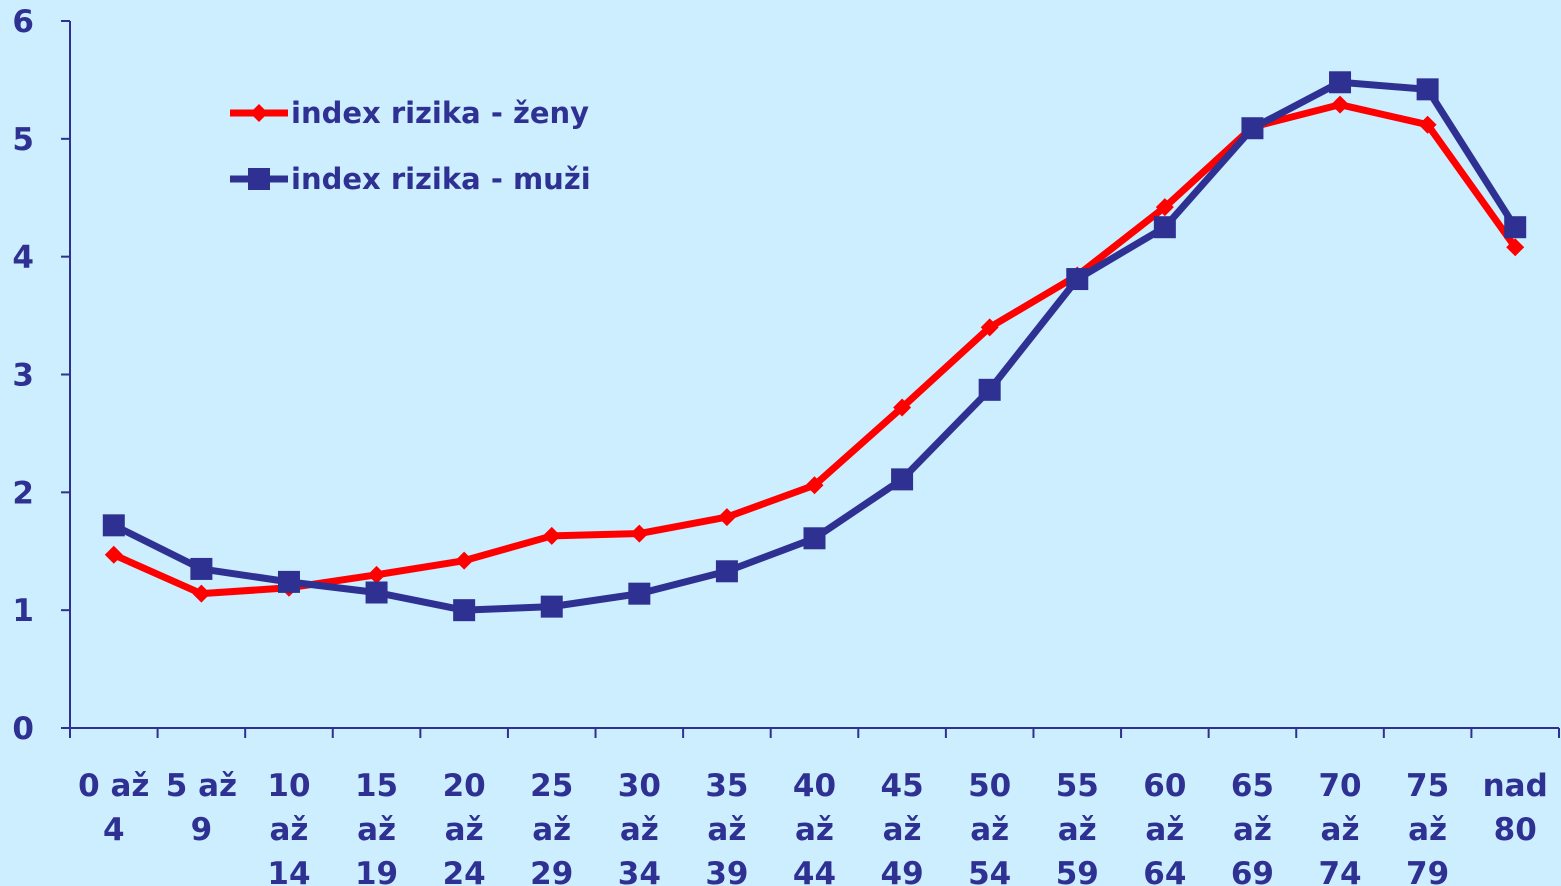 The width and height of the screenshot is (1561, 886). I want to click on y-tick-label: 3, so click(23, 376).